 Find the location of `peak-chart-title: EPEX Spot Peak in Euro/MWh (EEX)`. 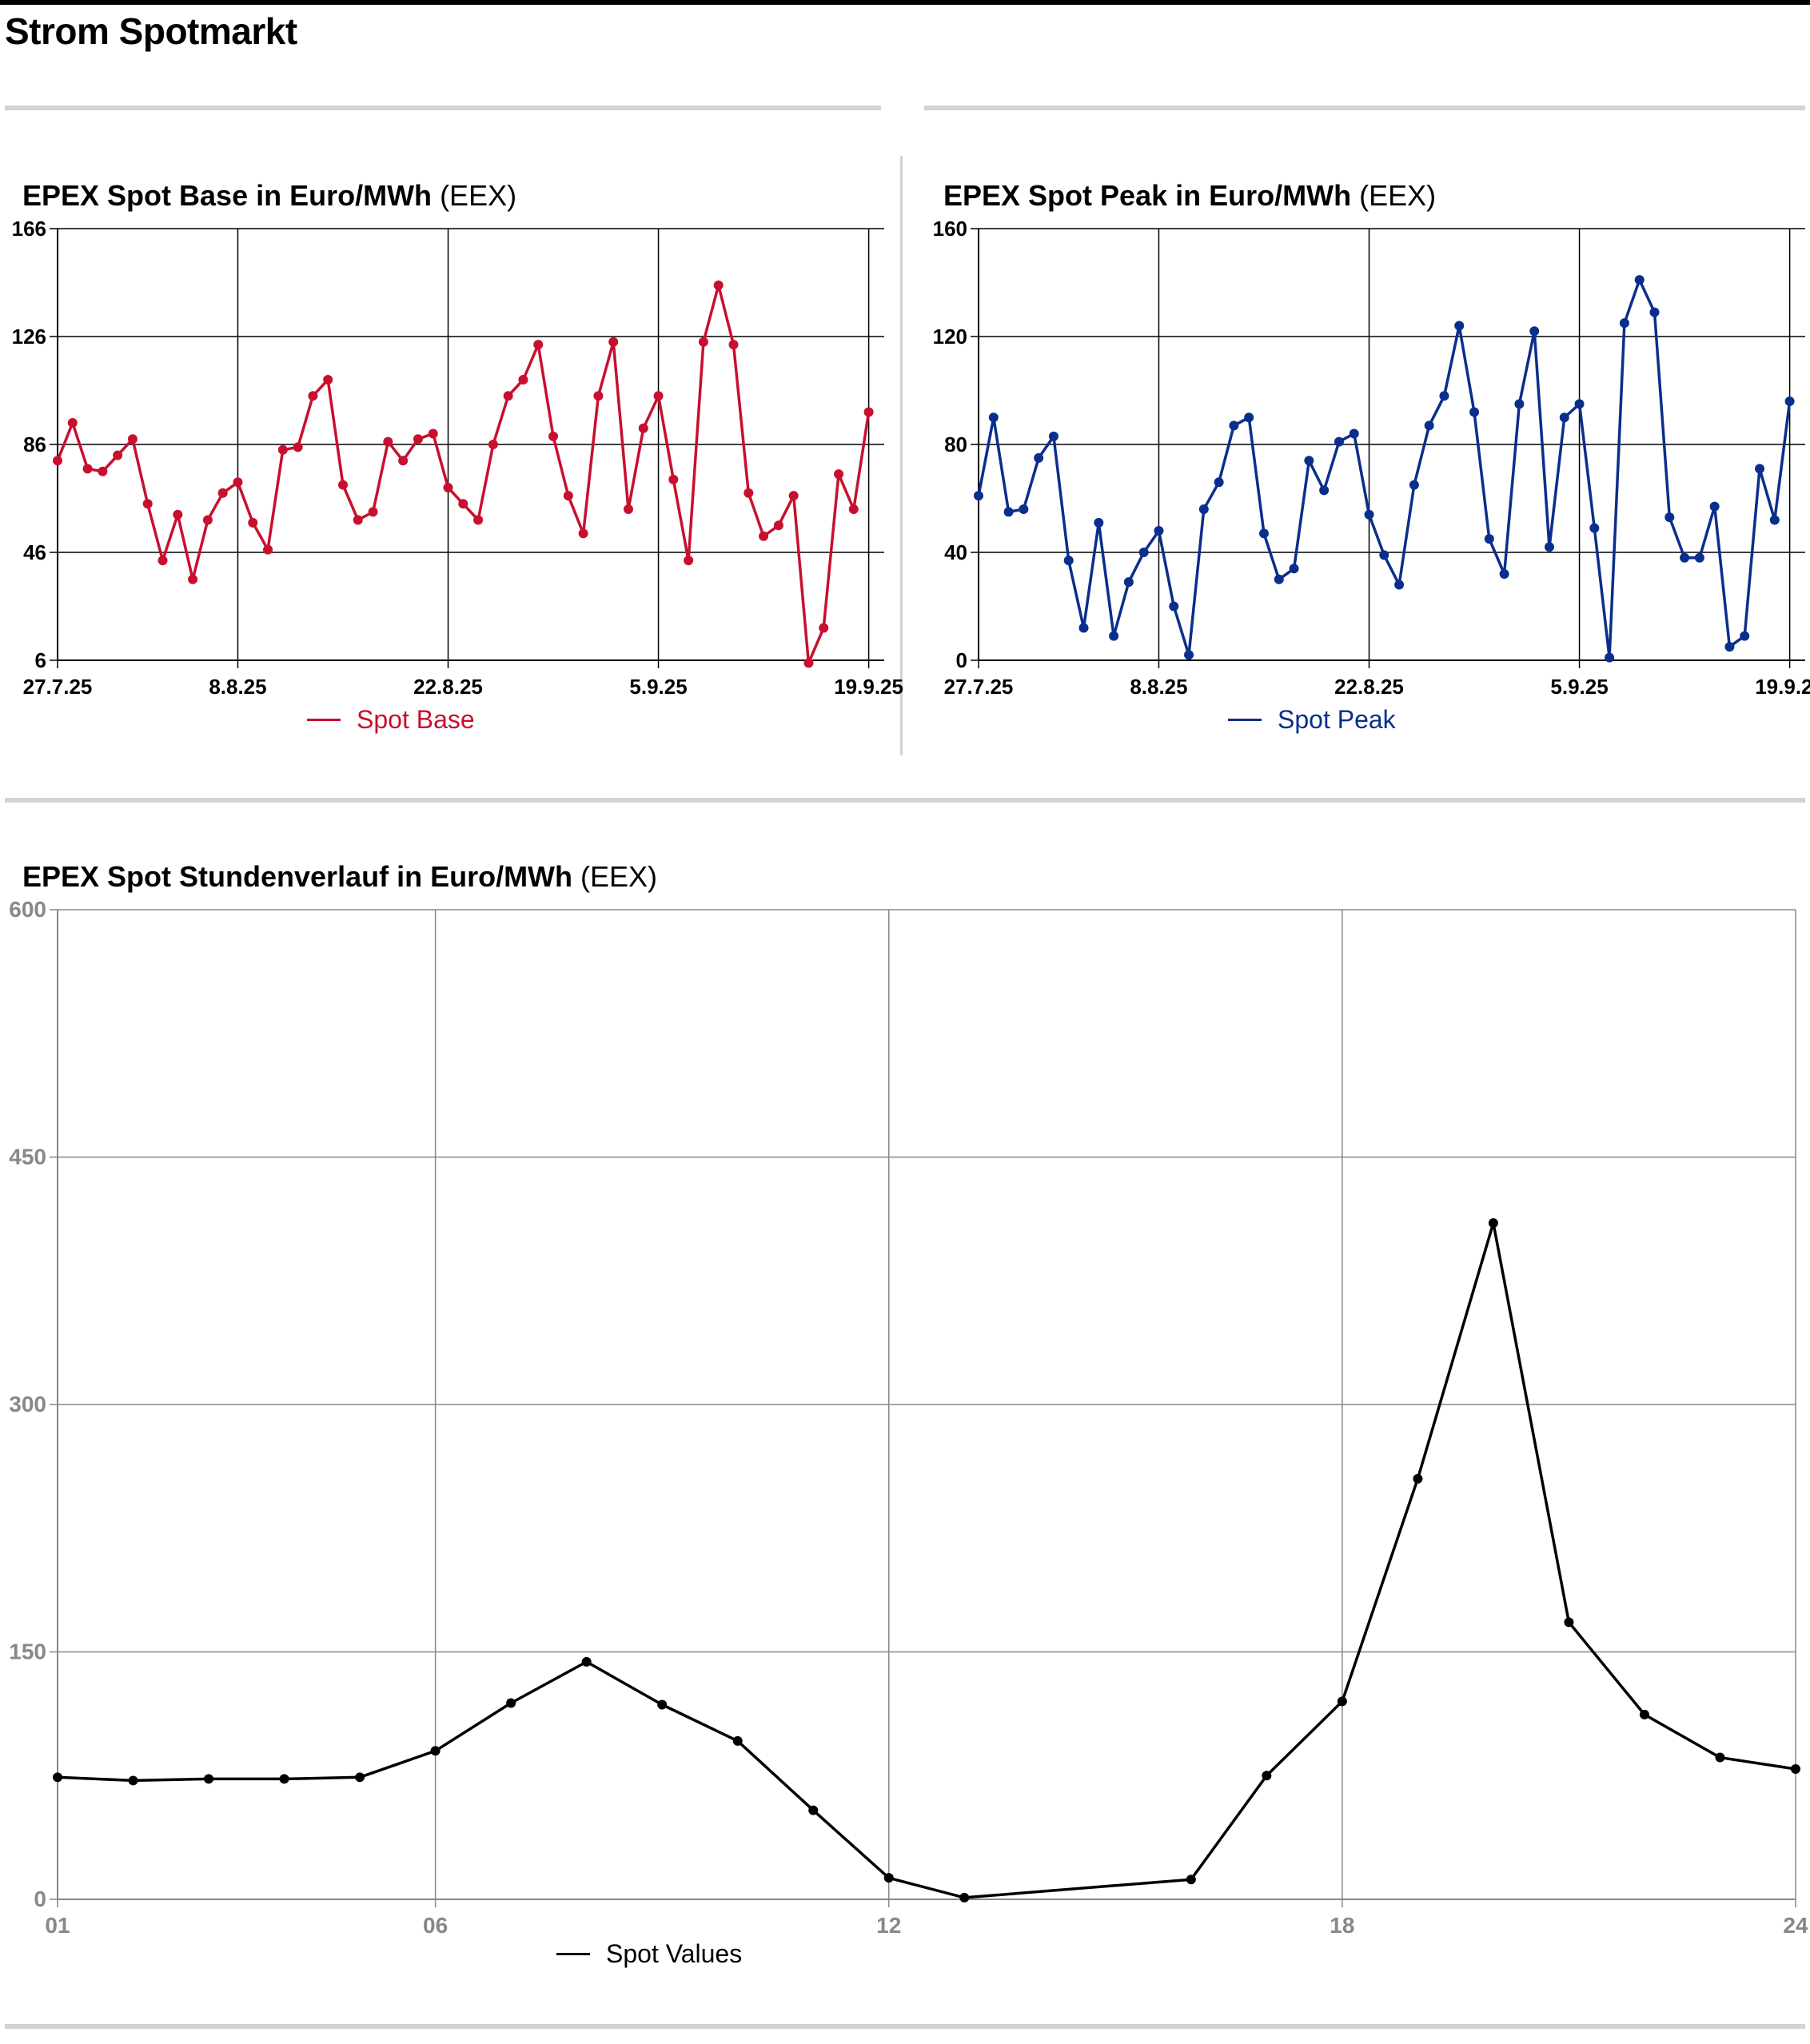

peak-chart-title: EPEX Spot Peak in Euro/MWh (EEX) is located at coordinates (1189, 196).